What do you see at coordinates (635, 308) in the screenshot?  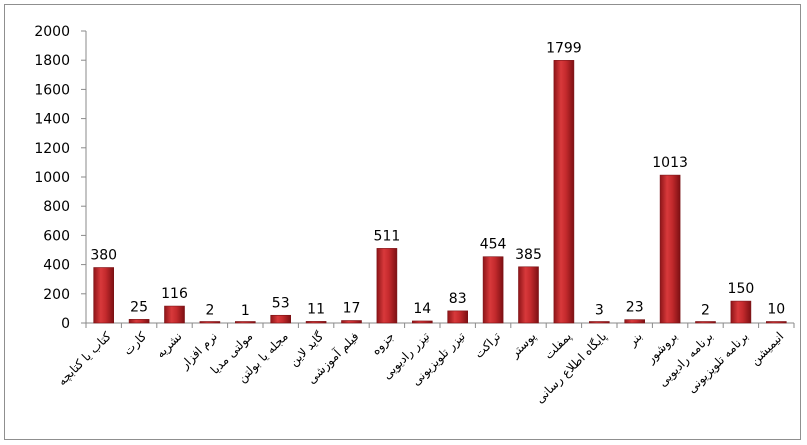 I see `data-label: 23` at bounding box center [635, 308].